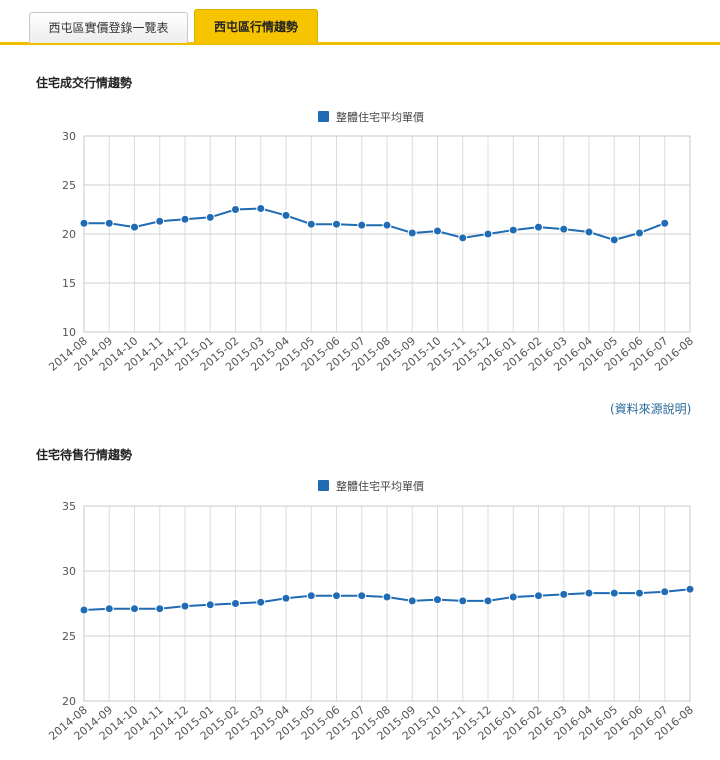  What do you see at coordinates (360, 22) in the screenshot?
I see `tab-bar: 西屯區實價登錄一覽表 西屯區行情趨勢` at bounding box center [360, 22].